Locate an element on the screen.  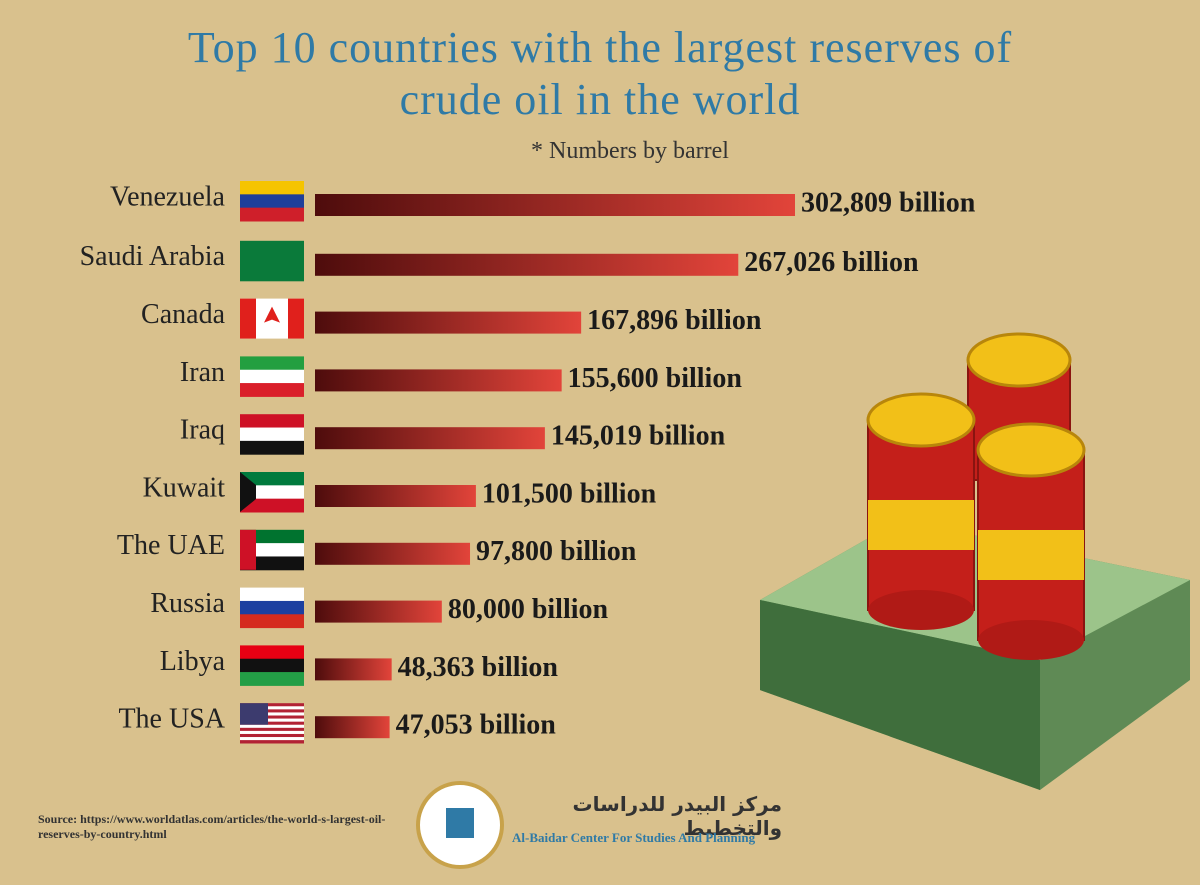
logo is located at coordinates (460, 825).